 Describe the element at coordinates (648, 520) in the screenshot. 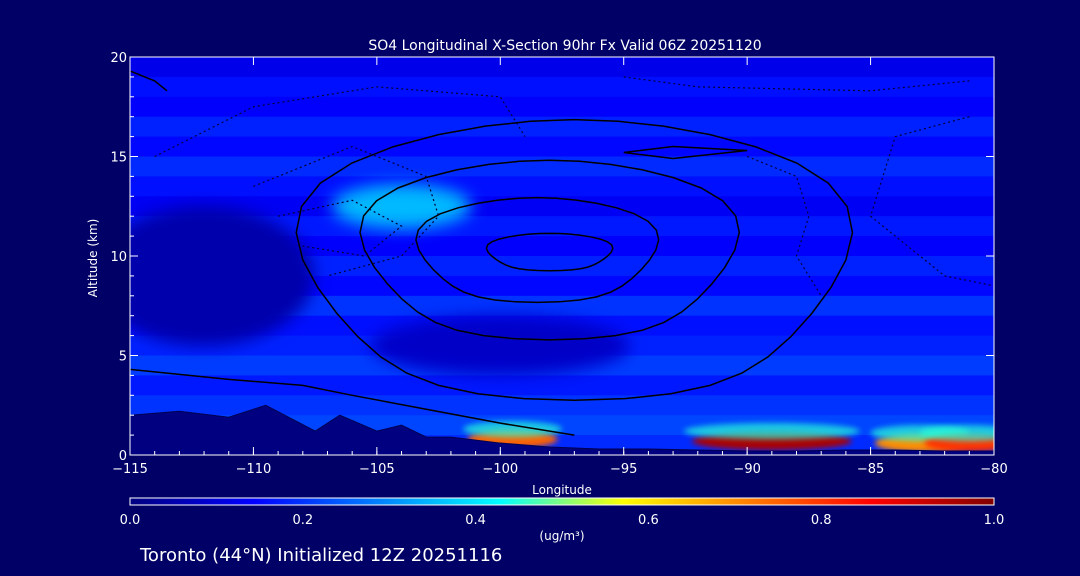

I see `colorbar-tick-label: 0.6` at that location.